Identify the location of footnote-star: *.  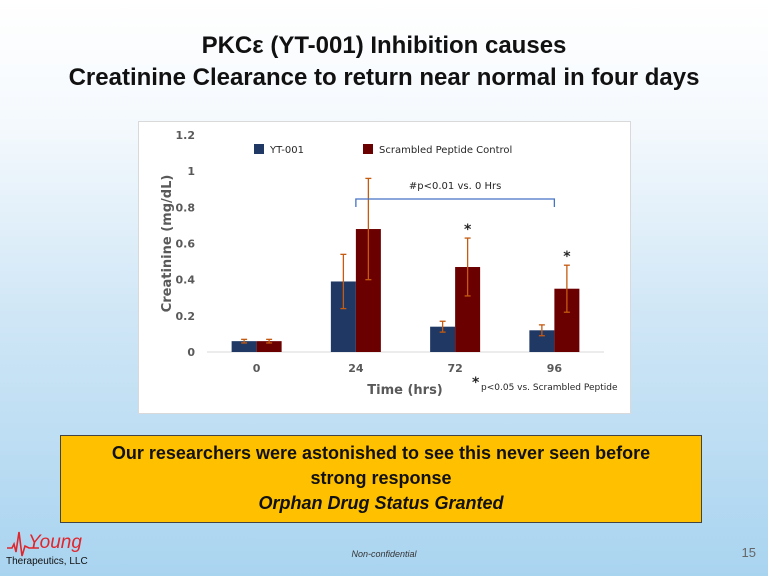
(476, 383).